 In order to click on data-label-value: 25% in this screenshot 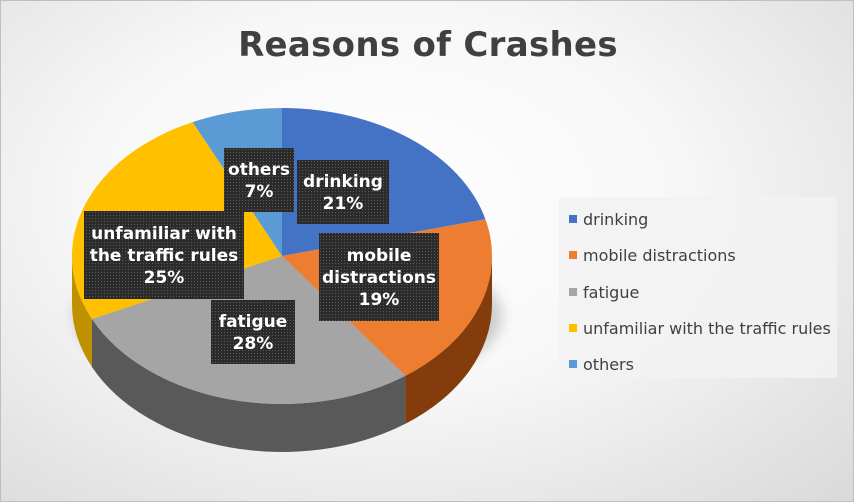, I will do `click(164, 278)`.